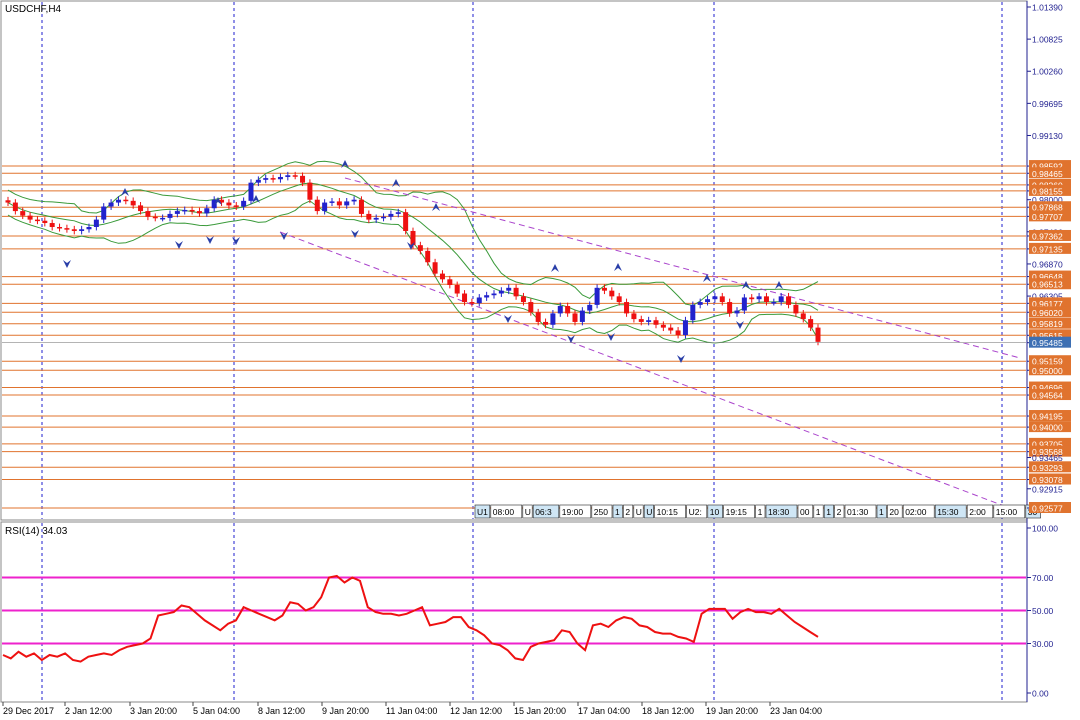 The height and width of the screenshot is (720, 1080). Describe the element at coordinates (732, 711) in the screenshot. I see `time-tick-label: 19 Jan 20:00` at that location.